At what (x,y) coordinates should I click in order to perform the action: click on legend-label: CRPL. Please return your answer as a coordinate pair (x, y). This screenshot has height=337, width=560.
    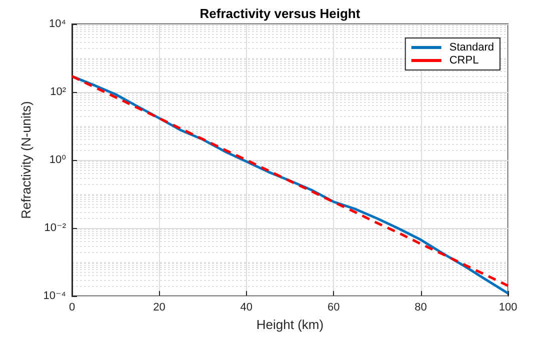
    Looking at the image, I should click on (464, 60).